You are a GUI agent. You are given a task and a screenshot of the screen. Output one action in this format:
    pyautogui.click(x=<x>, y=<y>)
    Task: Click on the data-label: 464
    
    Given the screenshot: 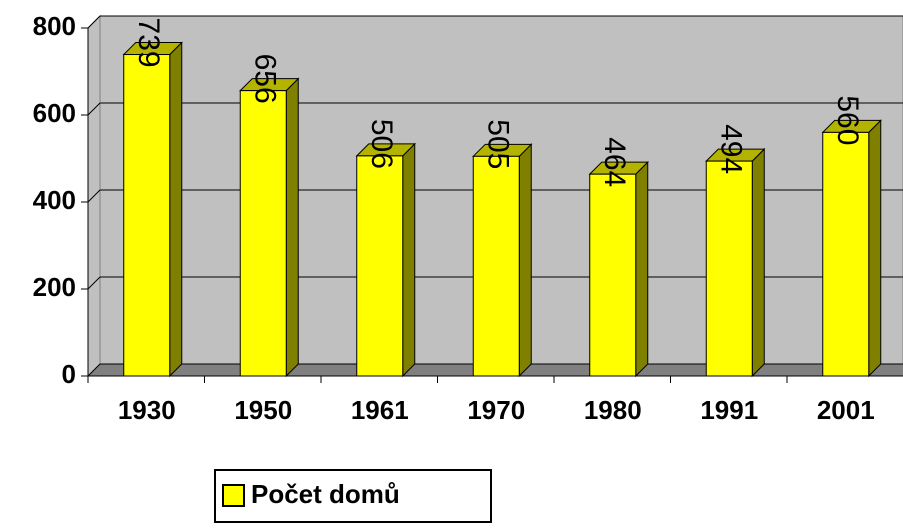 What is the action you would take?
    pyautogui.click(x=614, y=162)
    